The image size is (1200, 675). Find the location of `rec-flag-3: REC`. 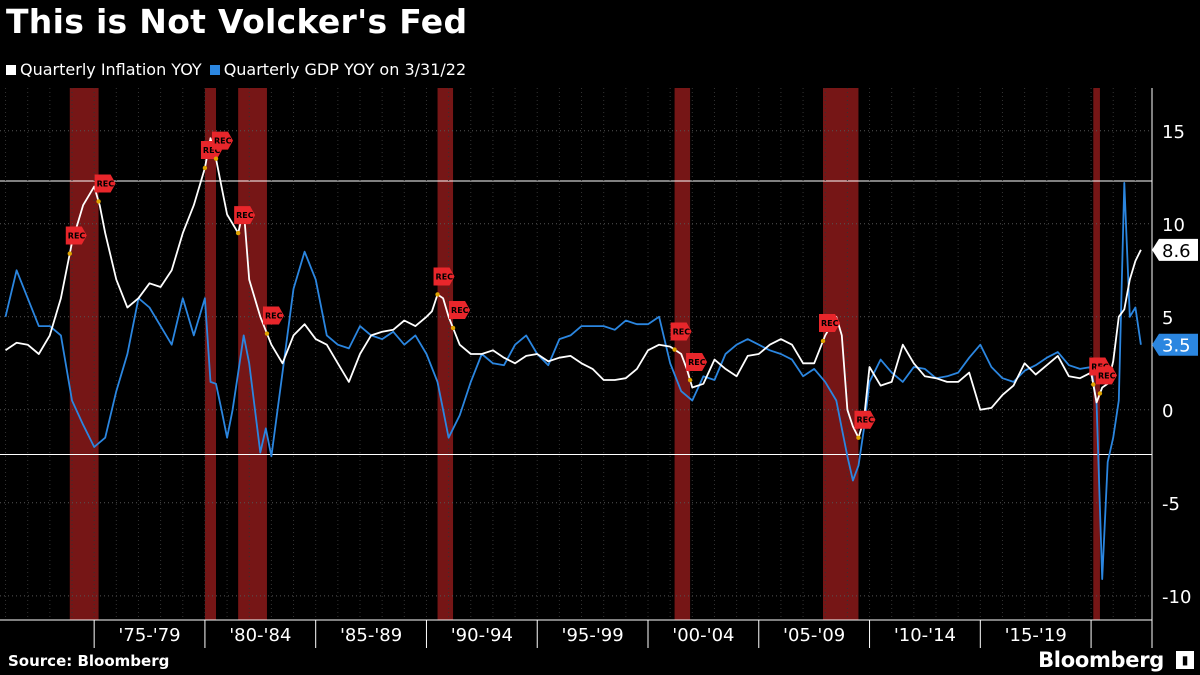

rec-flag-3: REC is located at coordinates (222, 140).